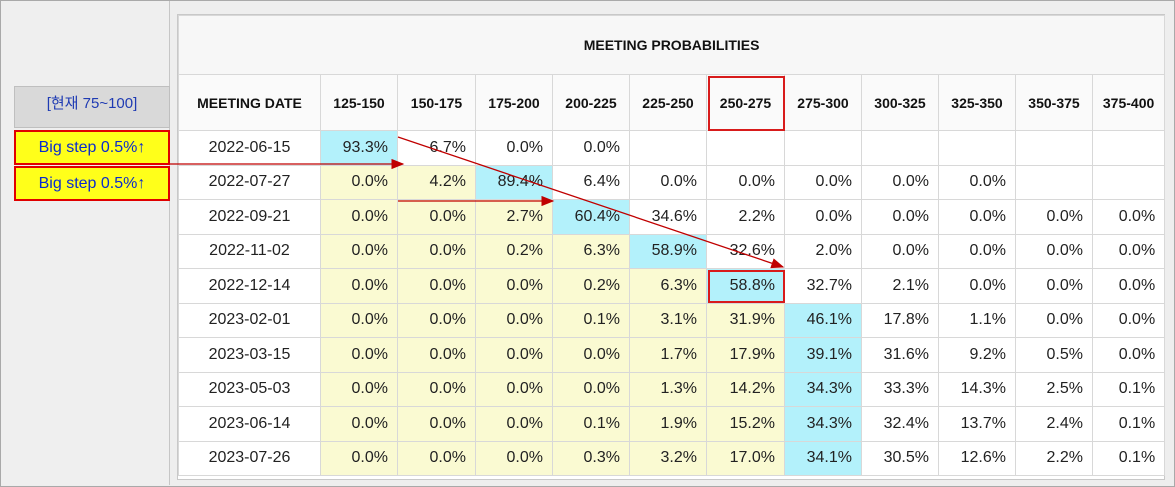 This screenshot has height=487, width=1175. What do you see at coordinates (745, 286) in the screenshot?
I see `probability-cell: 58.8%` at bounding box center [745, 286].